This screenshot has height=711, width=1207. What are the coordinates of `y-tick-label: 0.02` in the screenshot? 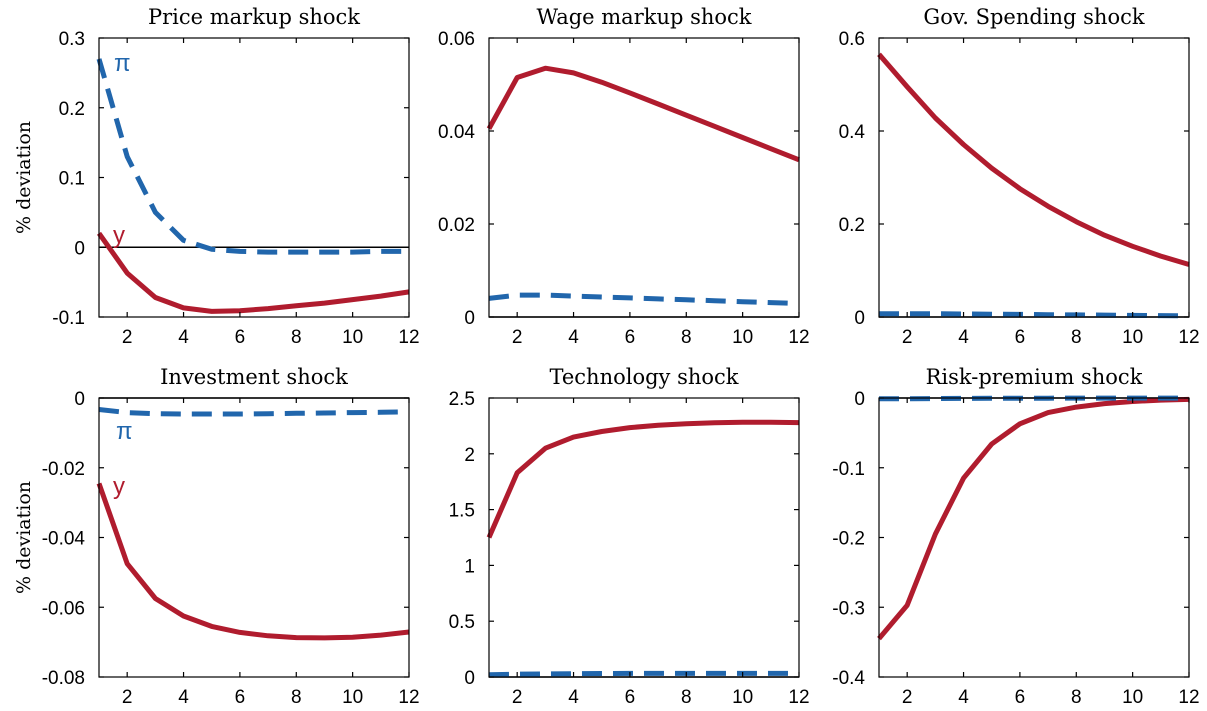 It's located at (456, 225).